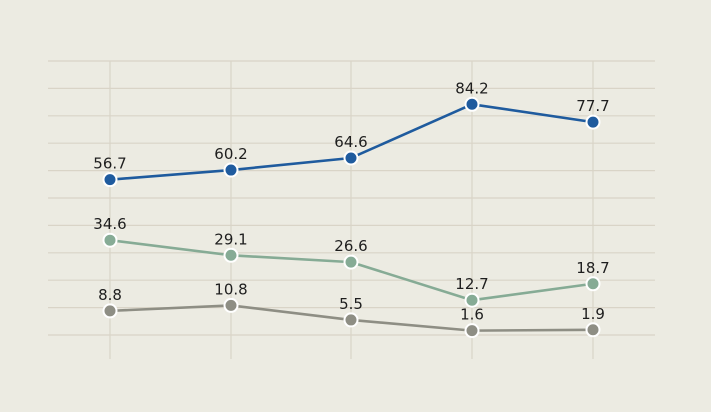 This screenshot has height=412, width=711. I want to click on data-label: 29.1, so click(230, 239).